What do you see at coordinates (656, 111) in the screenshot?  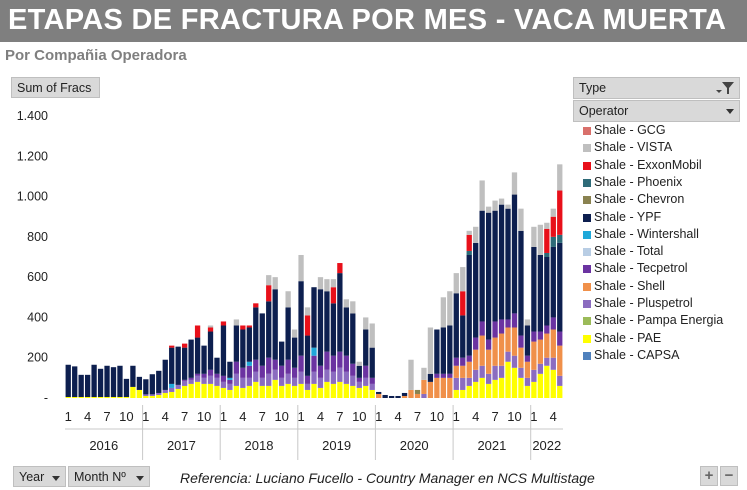 I see `operator-legend-button: Operator` at bounding box center [656, 111].